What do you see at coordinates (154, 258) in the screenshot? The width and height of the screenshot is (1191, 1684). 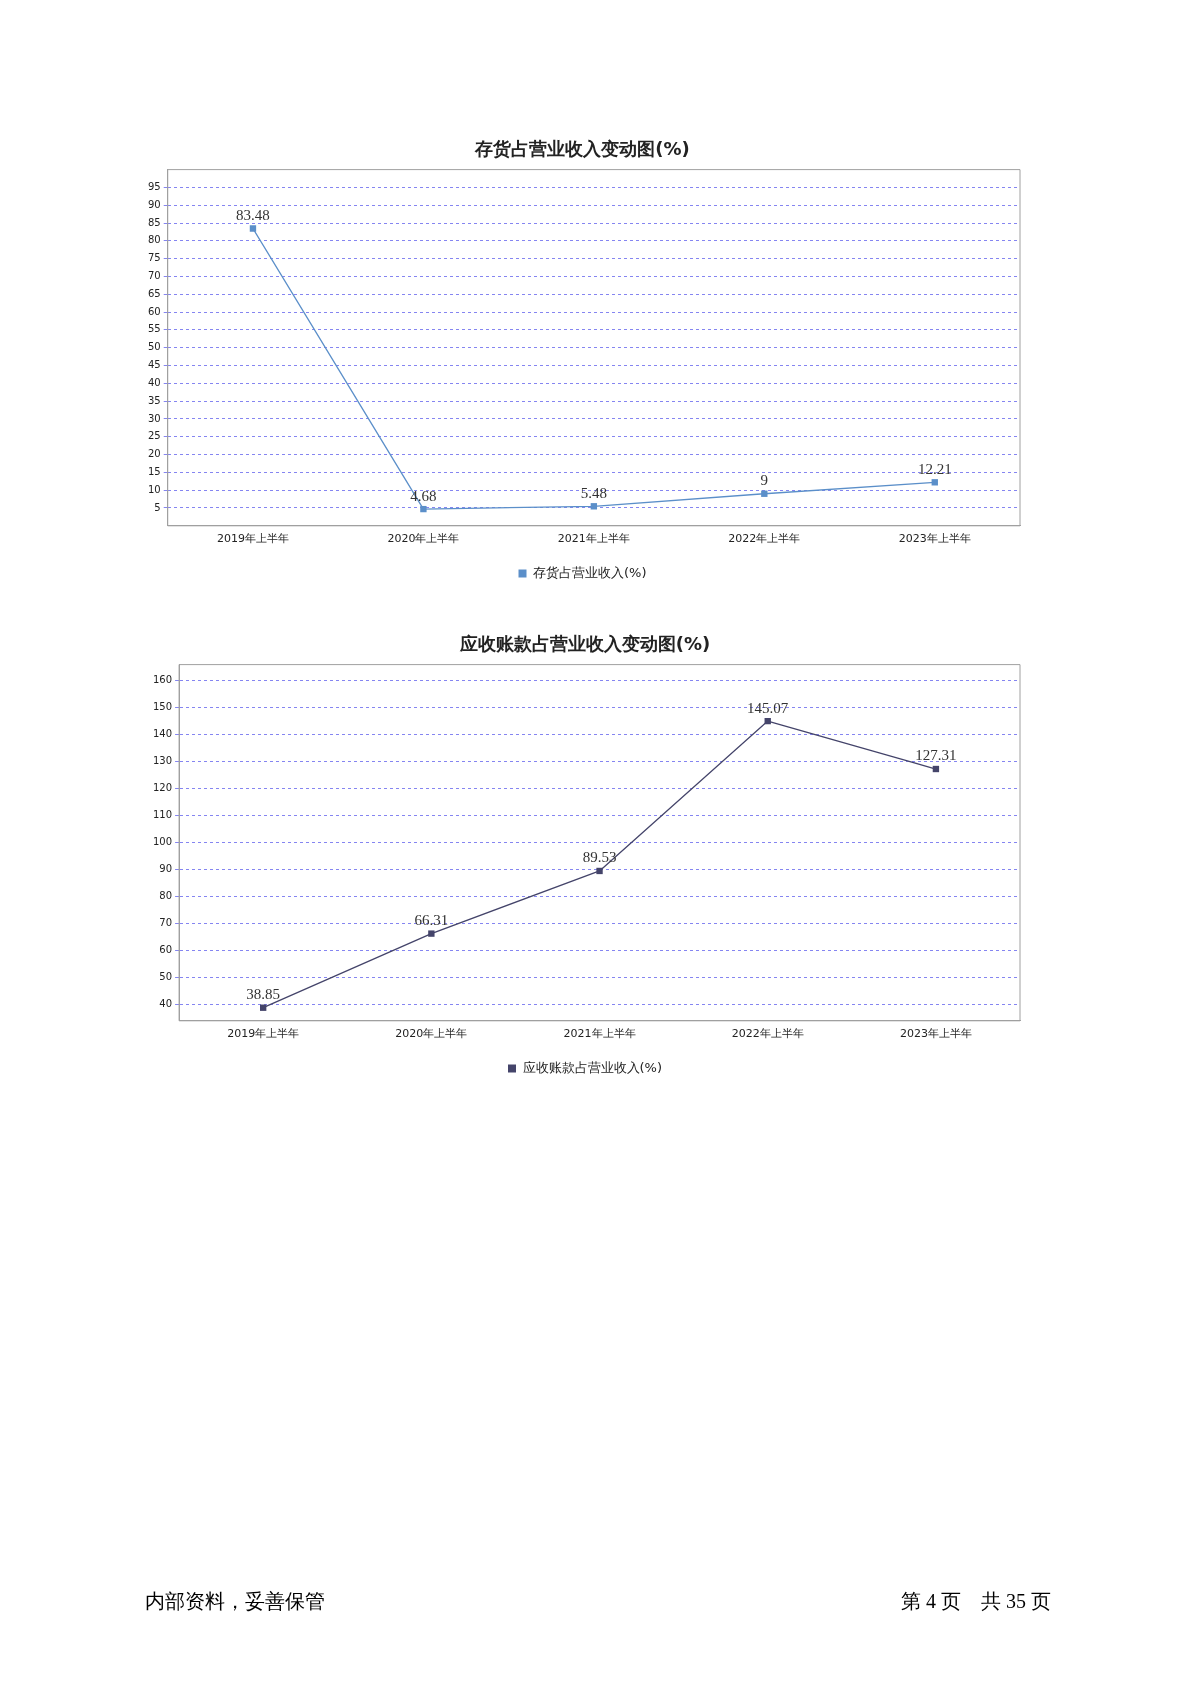 I see `y-tick-label: 75` at bounding box center [154, 258].